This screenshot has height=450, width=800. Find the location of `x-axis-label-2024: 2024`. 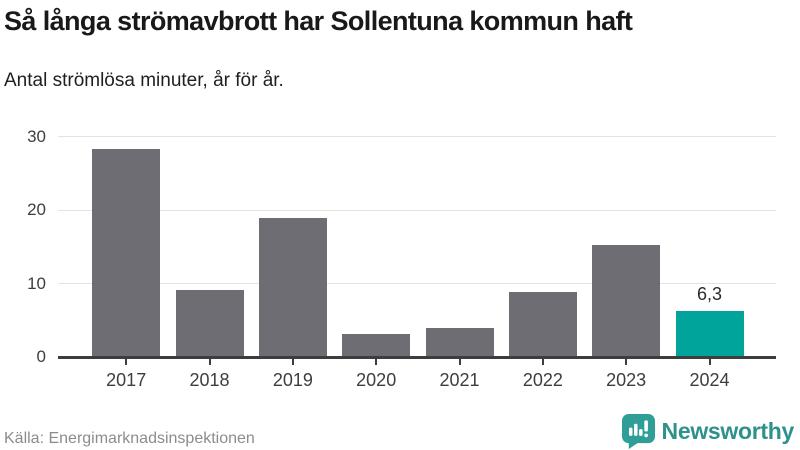

x-axis-label-2024: 2024 is located at coordinates (709, 380).